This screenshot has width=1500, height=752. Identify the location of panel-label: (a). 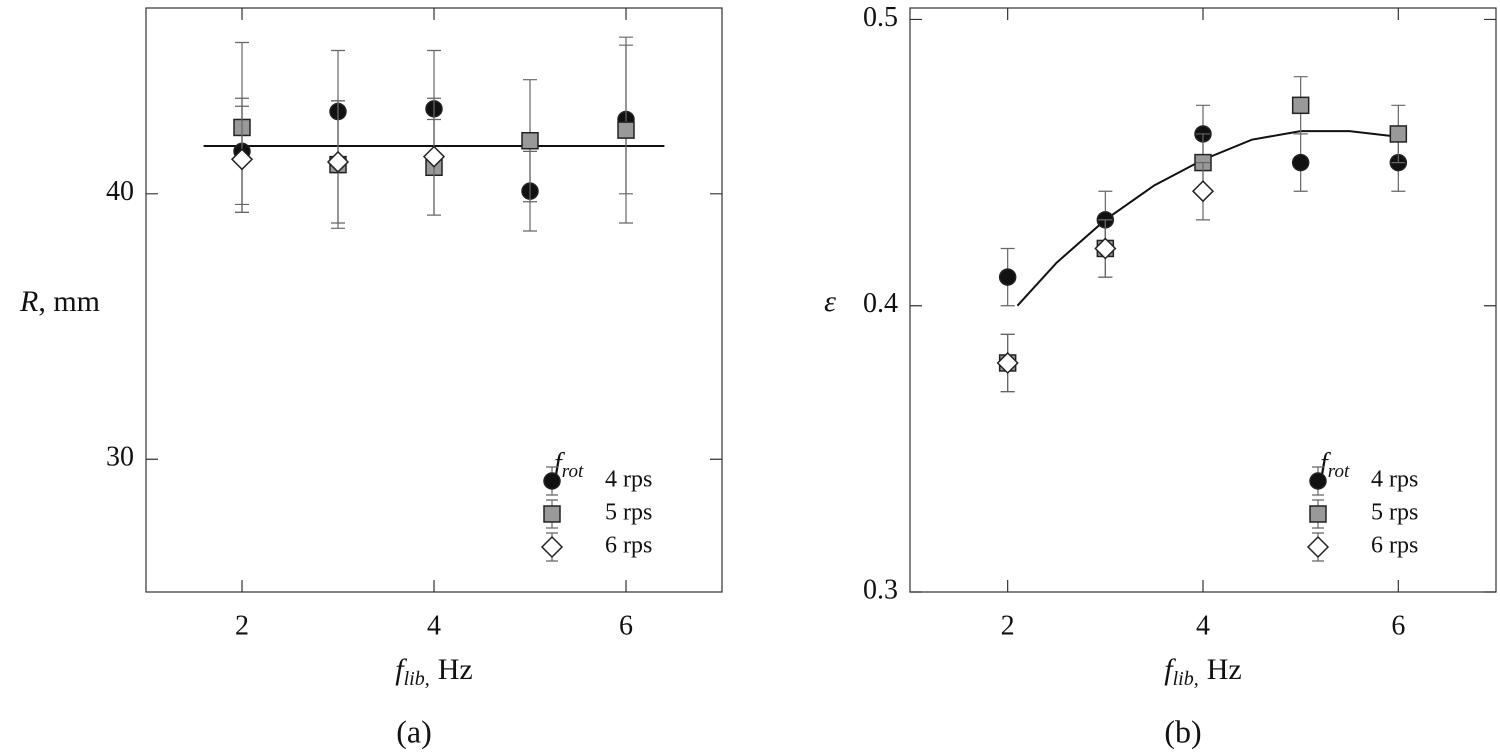
(414, 731).